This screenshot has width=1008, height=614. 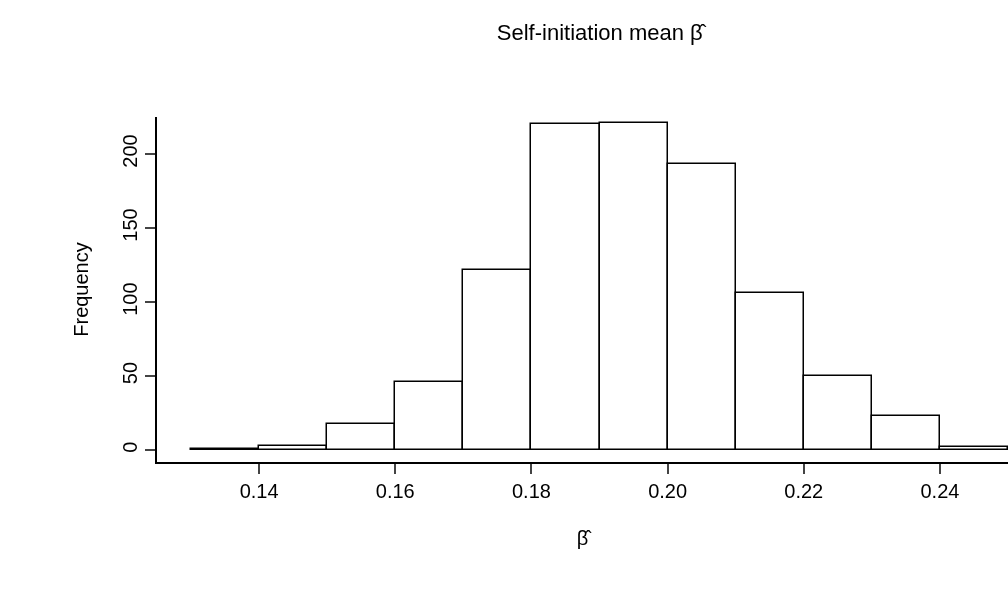 I want to click on y-tick-label: 100, so click(x=130, y=299).